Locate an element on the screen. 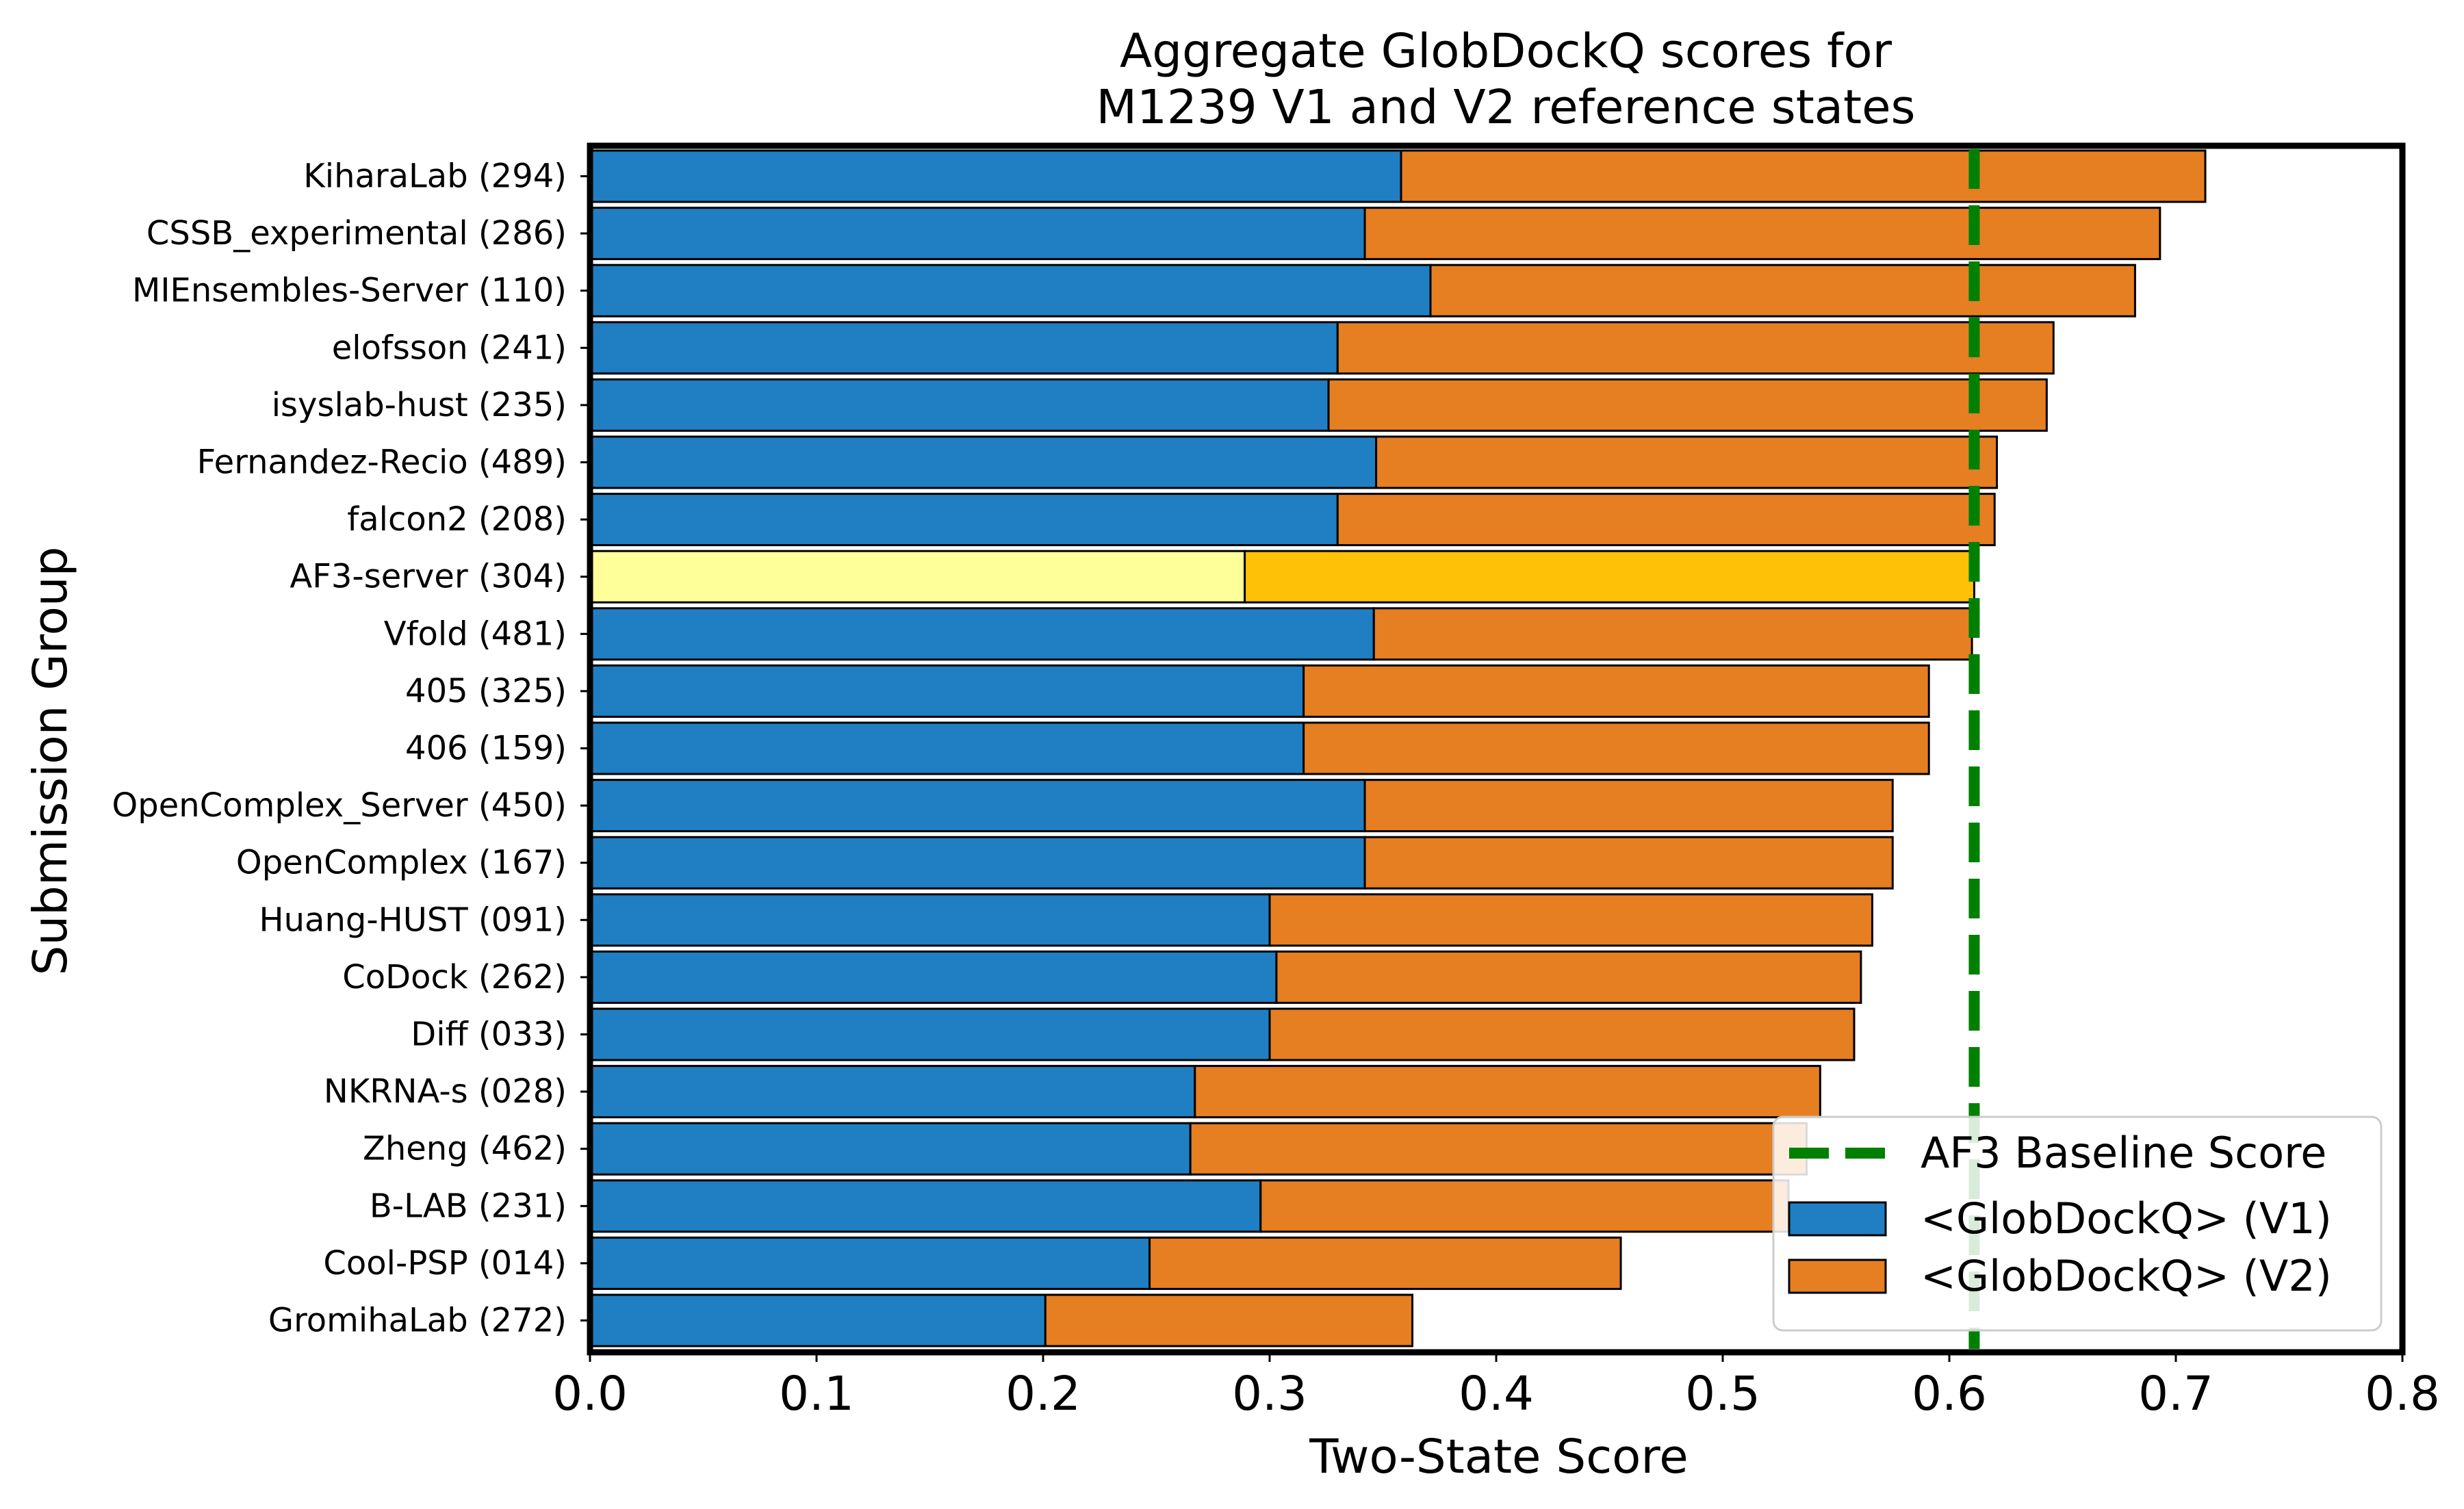 This screenshot has width=2464, height=1509. chart-title-line: M1239 V1 and V2 reference states is located at coordinates (1505, 107).